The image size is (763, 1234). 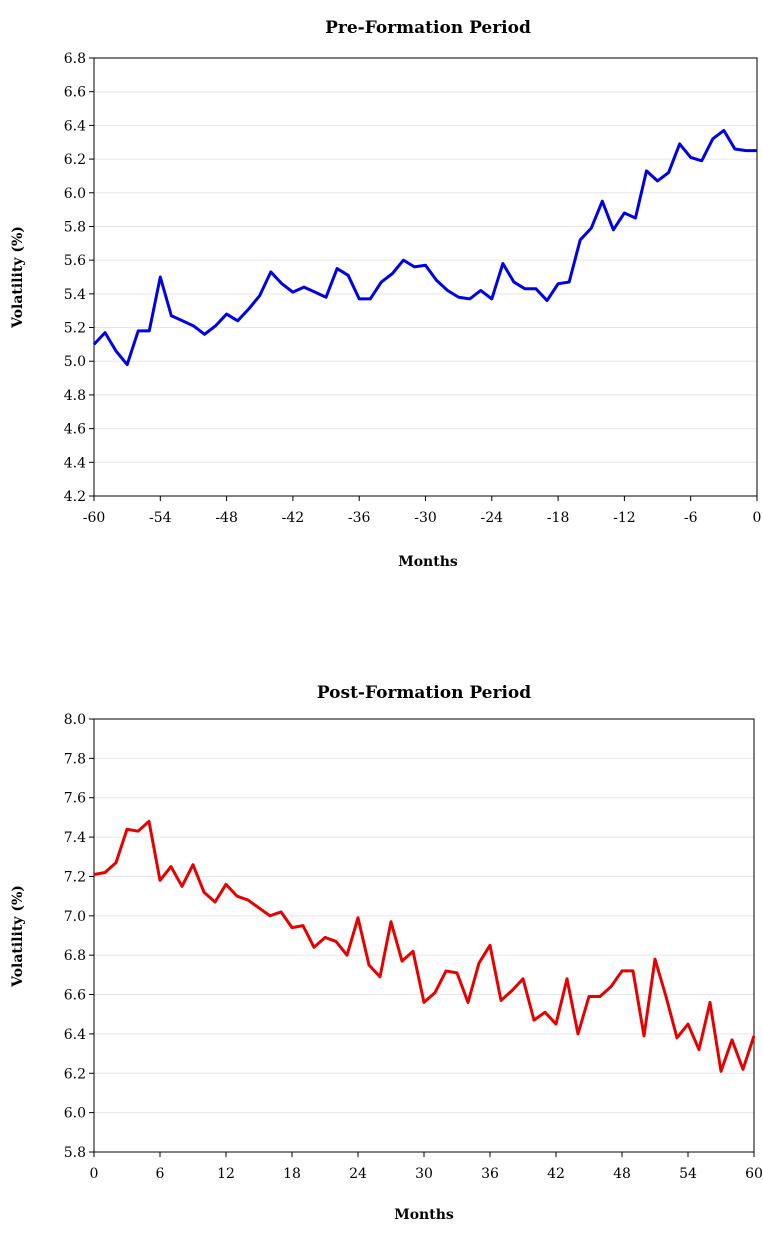 What do you see at coordinates (624, 518) in the screenshot?
I see `x-tick-label: -12` at bounding box center [624, 518].